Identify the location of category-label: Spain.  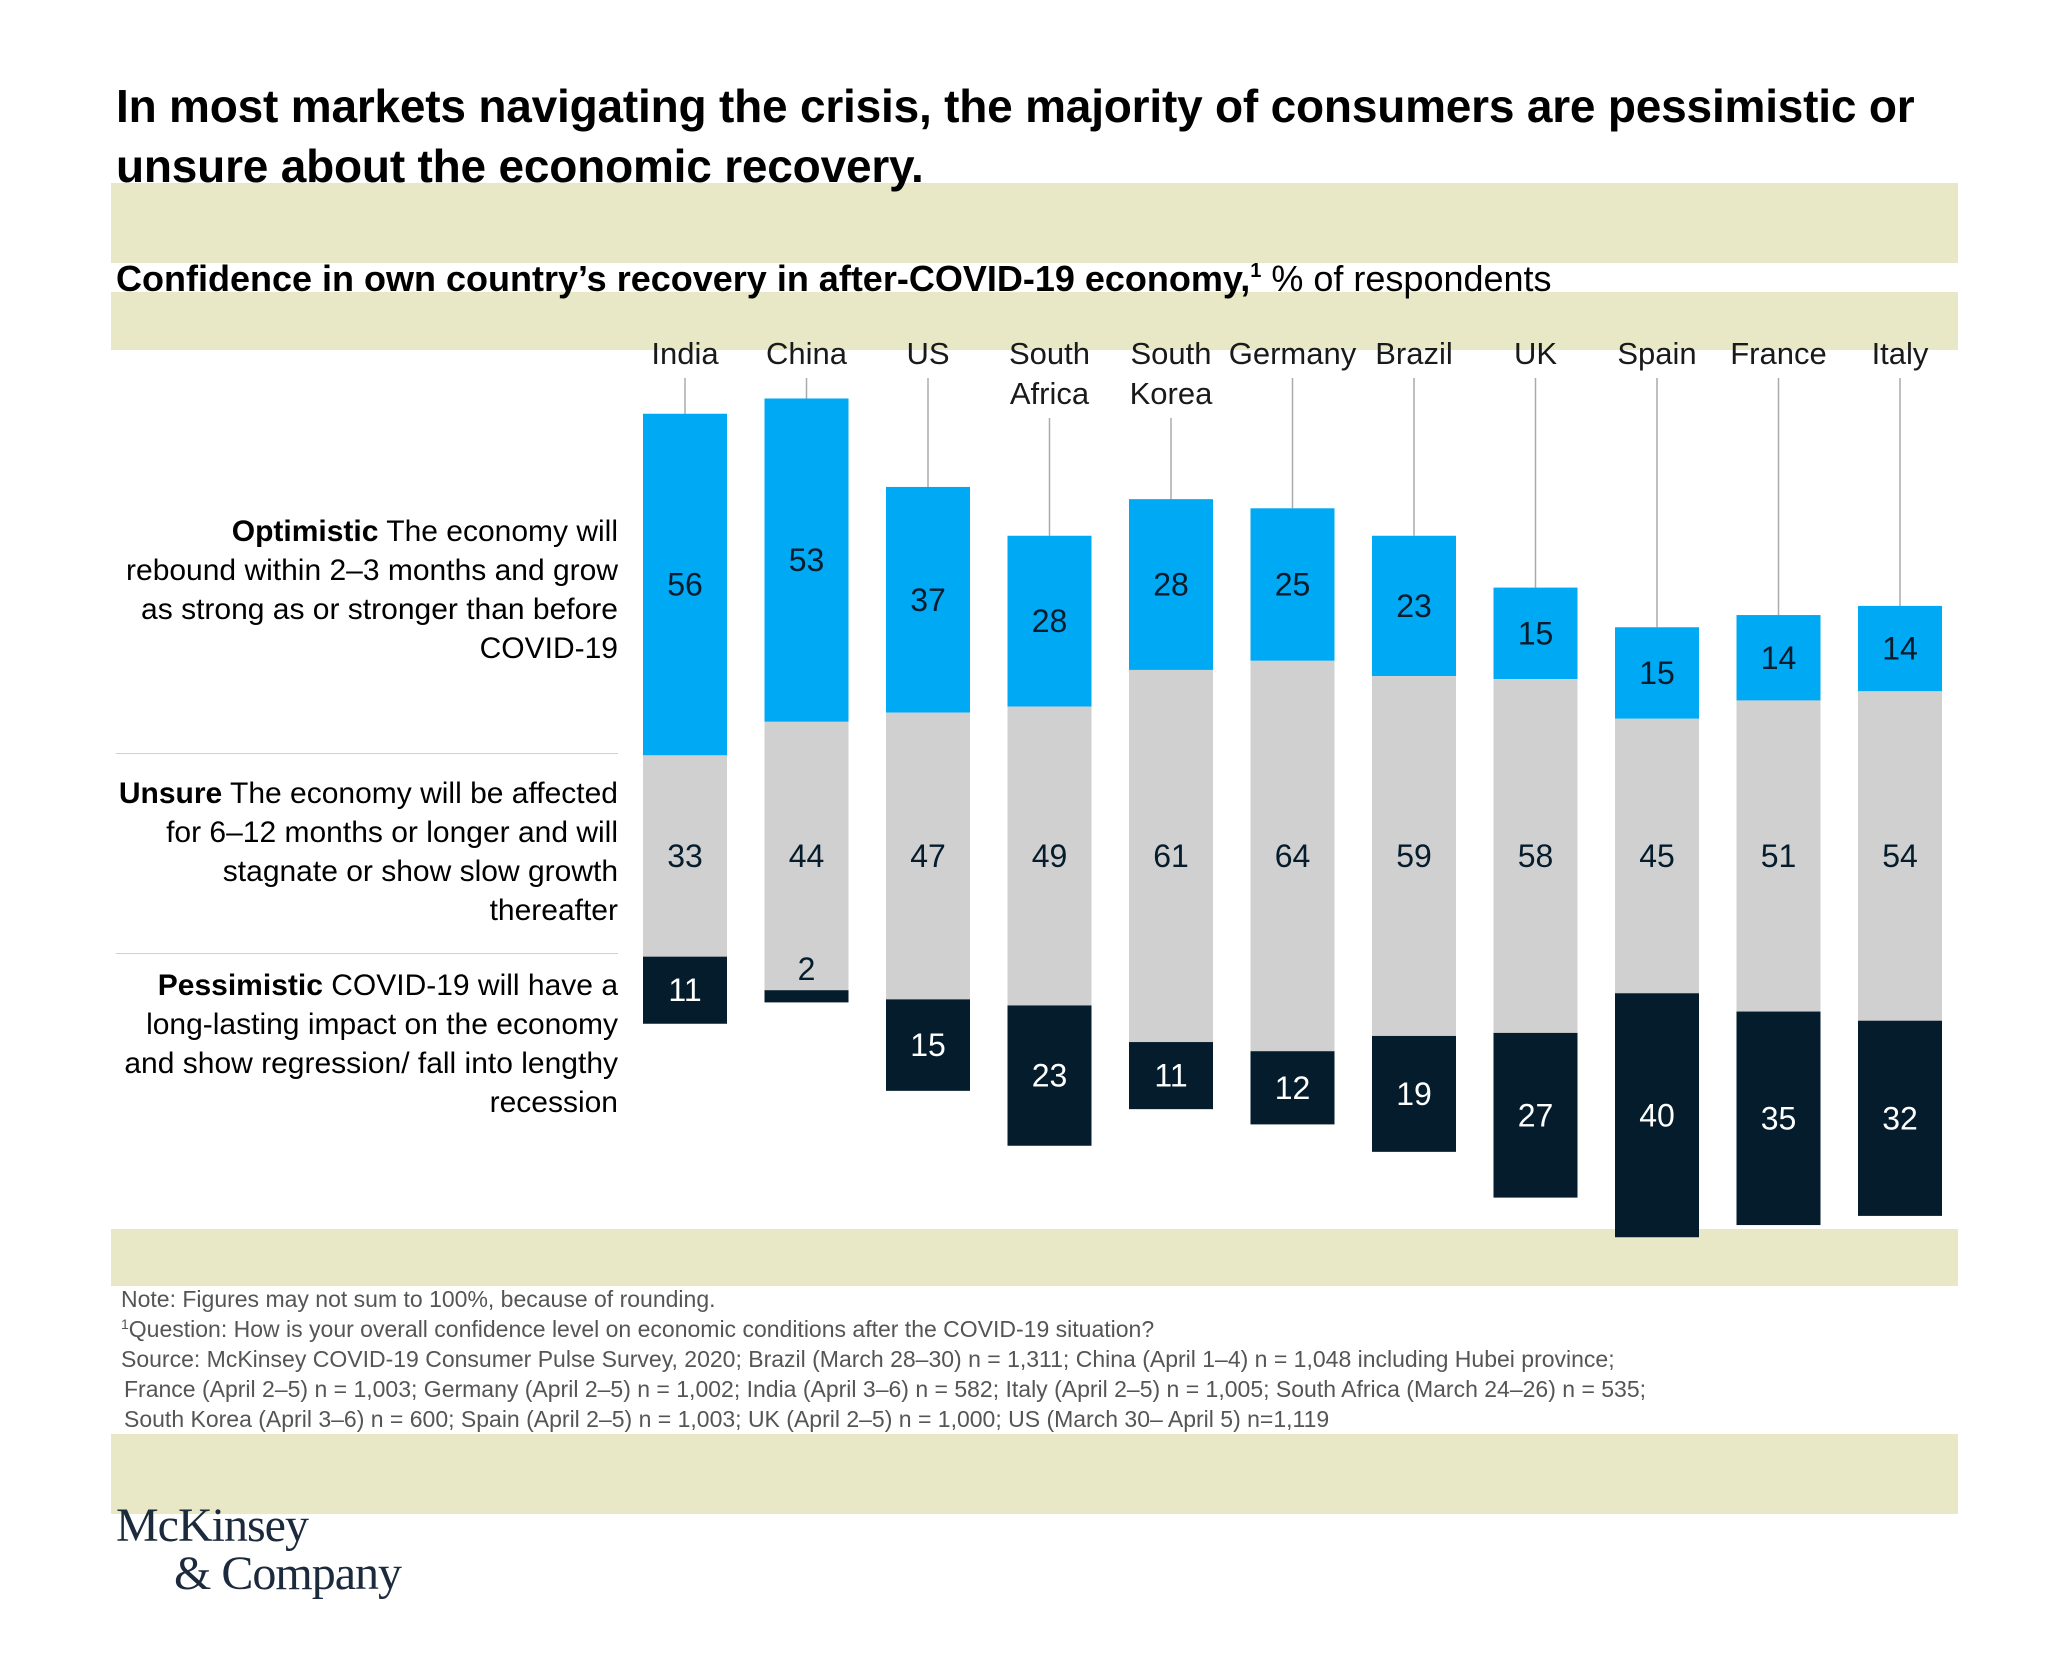
(1656, 353).